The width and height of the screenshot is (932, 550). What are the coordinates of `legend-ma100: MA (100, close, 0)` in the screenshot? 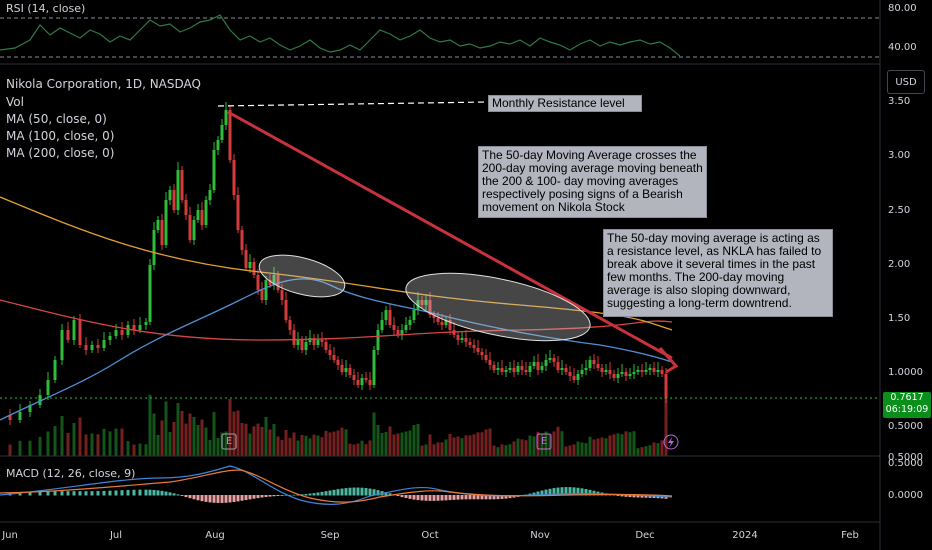 It's located at (60, 136).